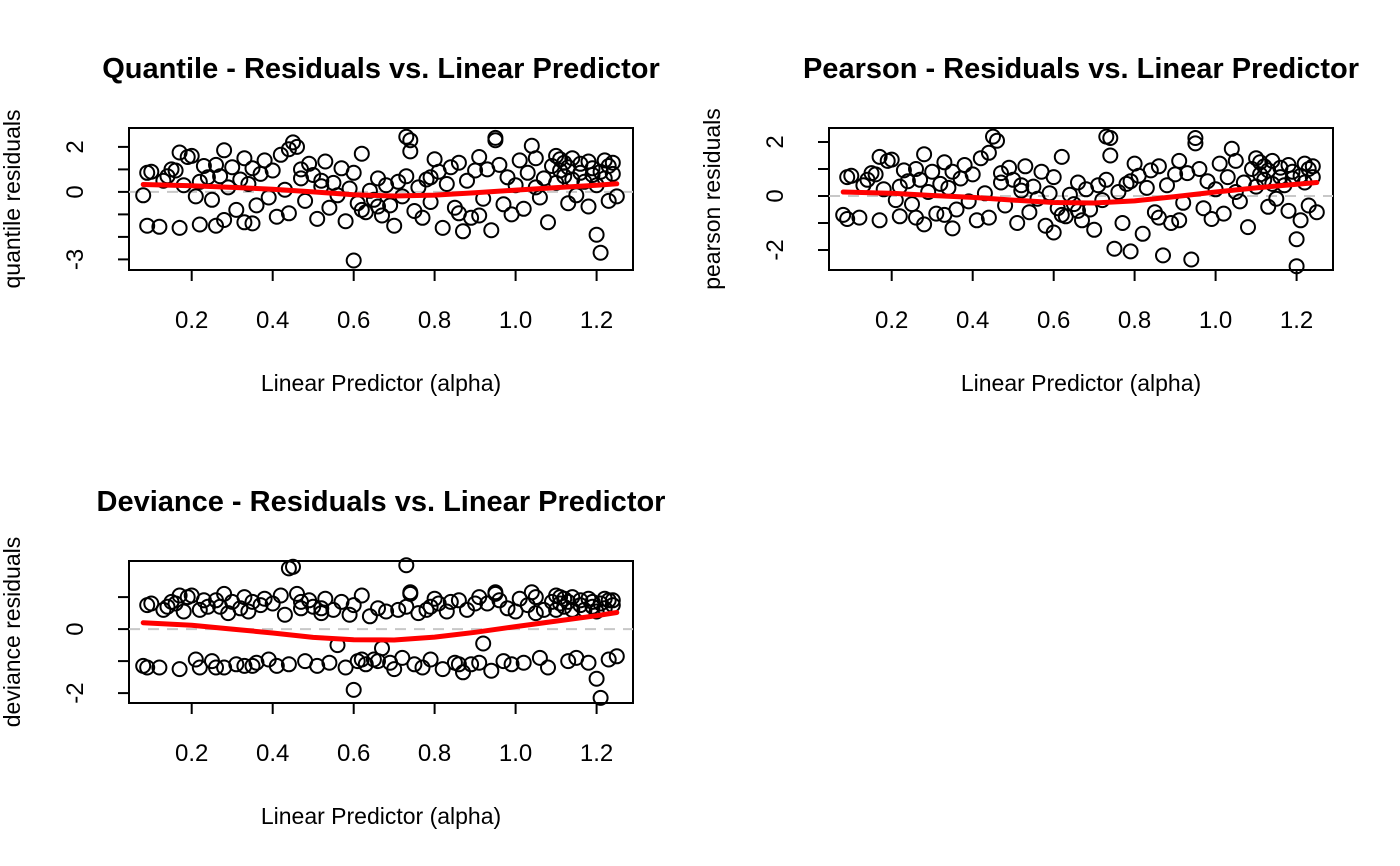 Image resolution: width=1400 pixels, height=866 pixels. Describe the element at coordinates (596, 320) in the screenshot. I see `x-tick-label: 1.2` at that location.